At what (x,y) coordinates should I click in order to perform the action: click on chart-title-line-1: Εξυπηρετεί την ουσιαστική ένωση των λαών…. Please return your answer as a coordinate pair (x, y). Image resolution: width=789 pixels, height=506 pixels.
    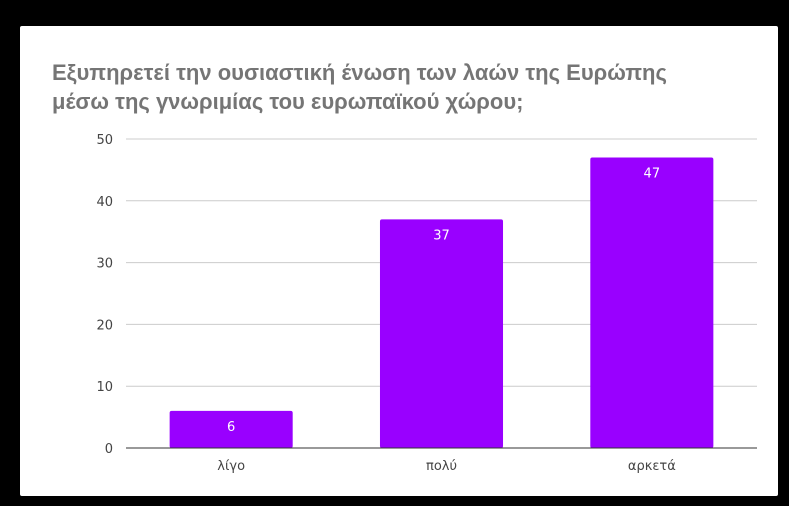
    Looking at the image, I should click on (359, 72).